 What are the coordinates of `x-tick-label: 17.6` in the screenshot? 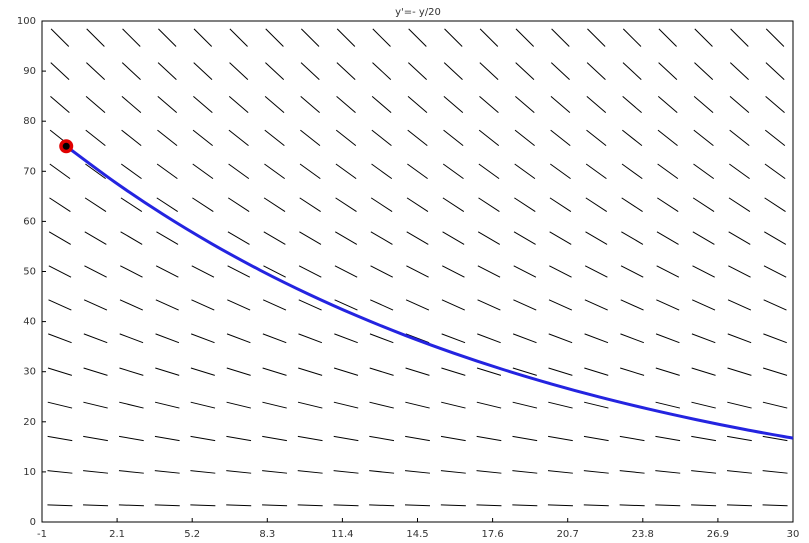 It's located at (492, 534).